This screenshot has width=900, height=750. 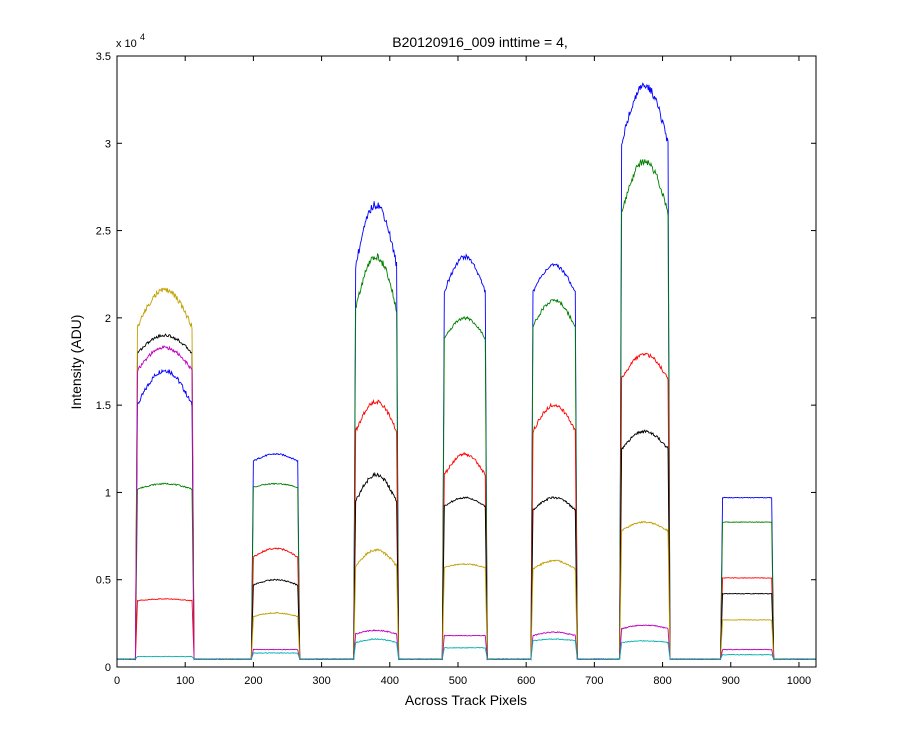 I want to click on y-axis-label: Intensity (ADU), so click(x=76, y=362).